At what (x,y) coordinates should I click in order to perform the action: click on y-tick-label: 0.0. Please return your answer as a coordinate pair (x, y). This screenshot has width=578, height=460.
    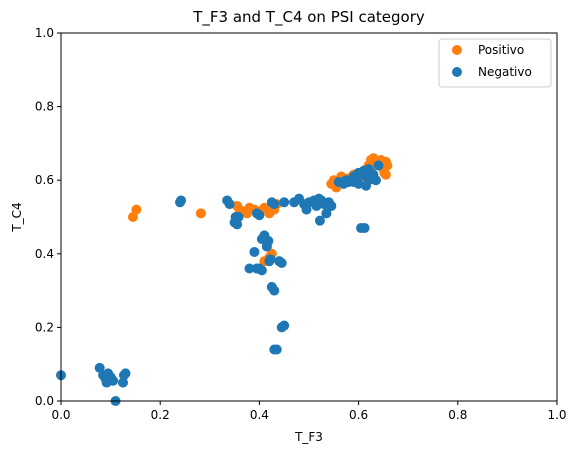
    Looking at the image, I should click on (44, 401).